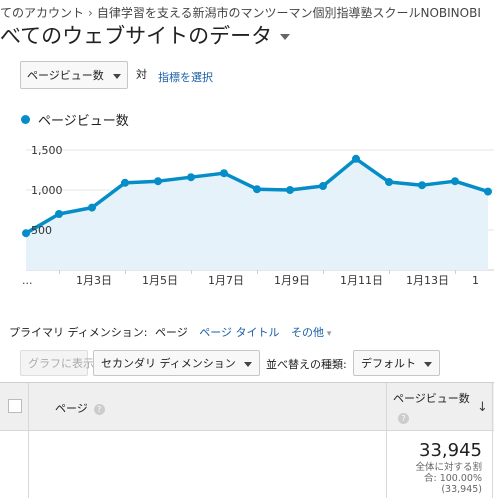 The width and height of the screenshot is (494, 499). I want to click on total-percent-note: 全体に対する割 合: 100.00% (33,945), so click(436, 478).